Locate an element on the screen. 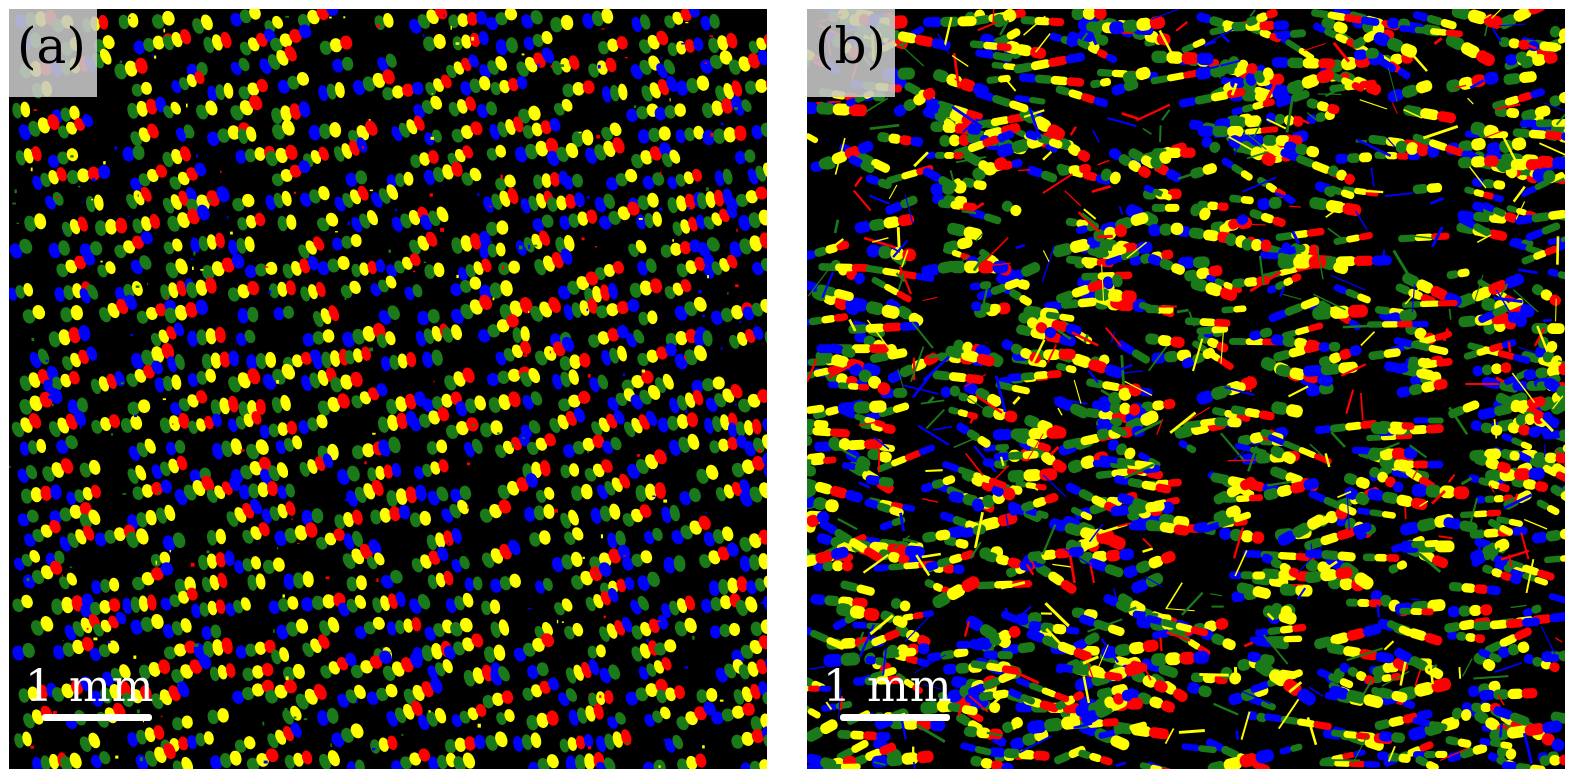 The image size is (1575, 778). panel-label-box-a: (a) is located at coordinates (53, 53).